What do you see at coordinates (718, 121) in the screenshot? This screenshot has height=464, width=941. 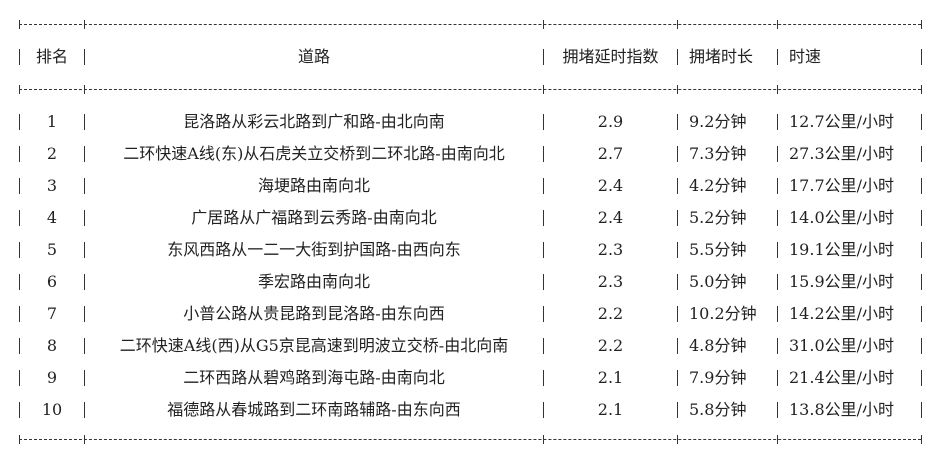 I see `table-row-cell: 9.2分钟` at bounding box center [718, 121].